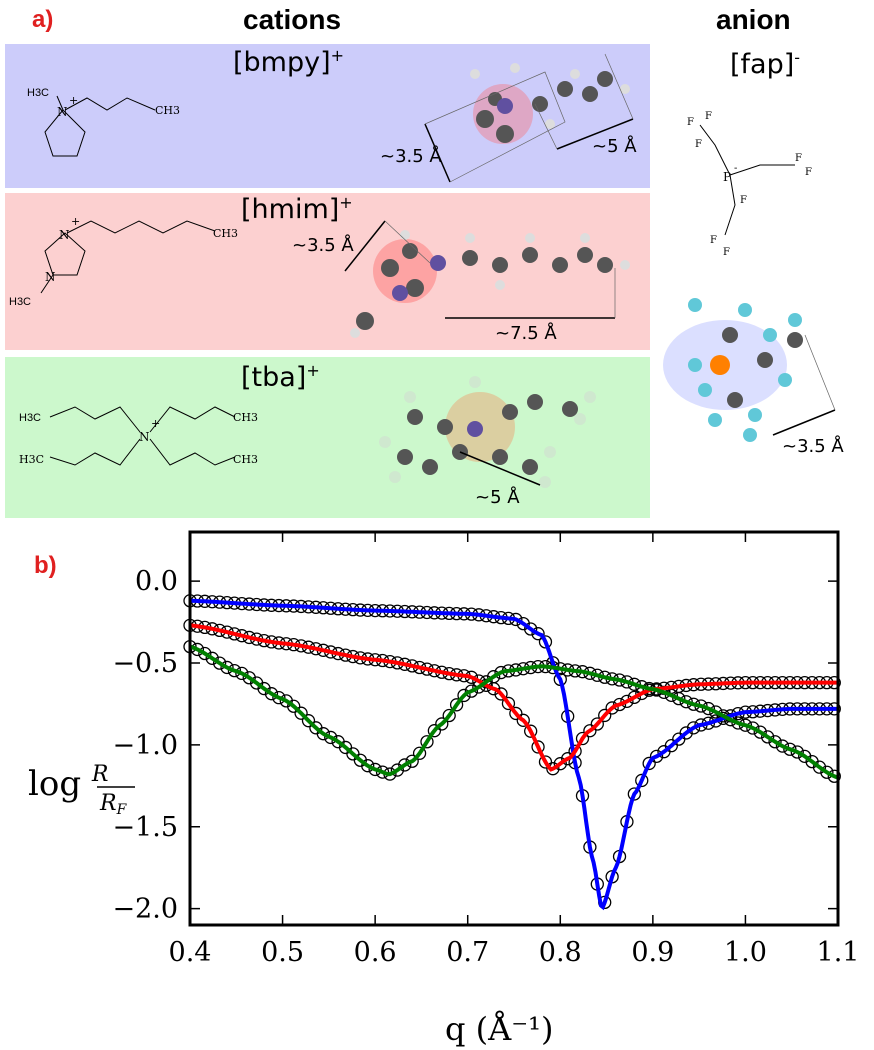 This screenshot has height=1050, width=874. What do you see at coordinates (327, 271) in the screenshot?
I see `cation-hmim-panel: [hmim]+ N + N H3C CH3 ~3.5 Å ~7.5 Å` at bounding box center [327, 271].